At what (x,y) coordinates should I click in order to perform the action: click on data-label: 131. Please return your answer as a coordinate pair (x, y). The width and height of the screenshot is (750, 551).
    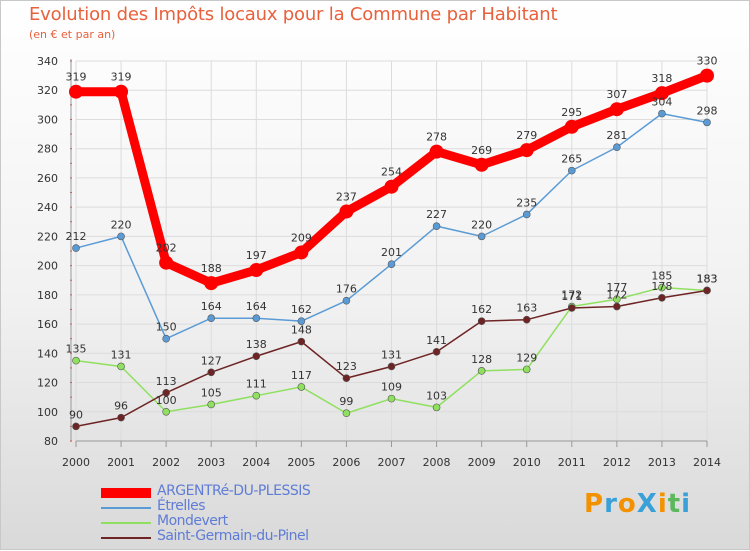
    Looking at the image, I should click on (391, 354).